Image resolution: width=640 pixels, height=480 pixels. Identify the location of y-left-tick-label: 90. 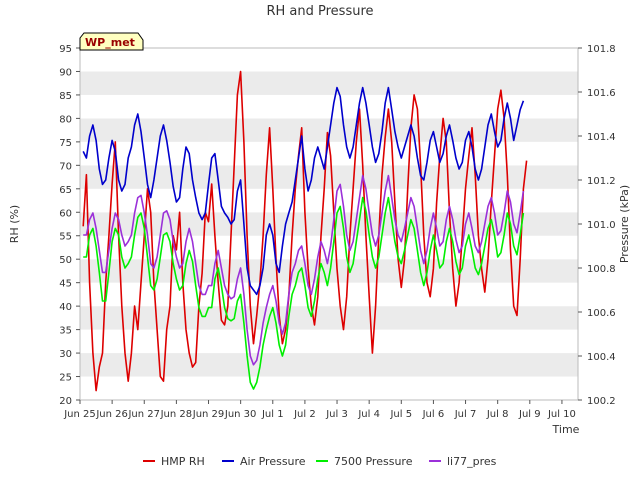
(65, 72).